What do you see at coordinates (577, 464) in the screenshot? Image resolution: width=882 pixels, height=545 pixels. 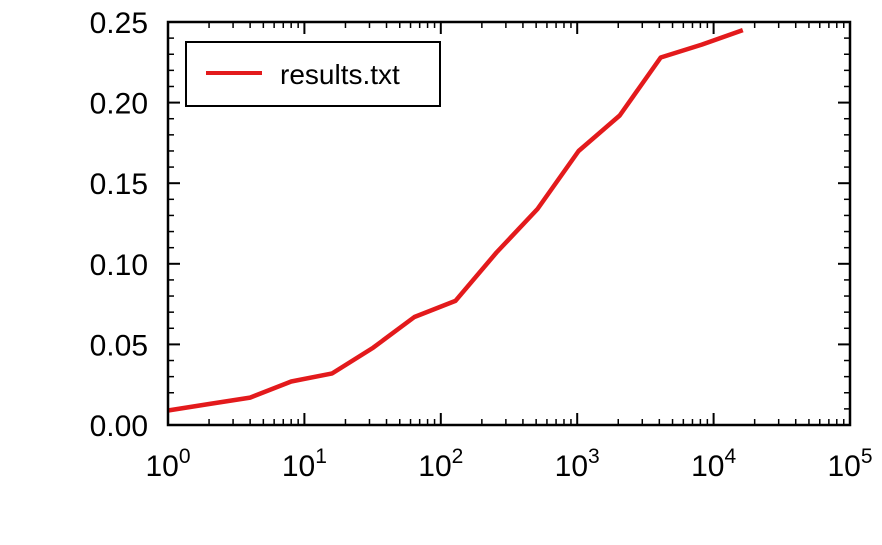 I see `x-tick-label: 10³` at bounding box center [577, 464].